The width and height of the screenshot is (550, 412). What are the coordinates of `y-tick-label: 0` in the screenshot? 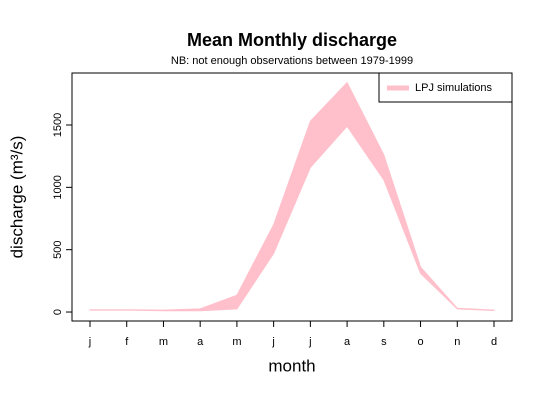 It's located at (58, 312).